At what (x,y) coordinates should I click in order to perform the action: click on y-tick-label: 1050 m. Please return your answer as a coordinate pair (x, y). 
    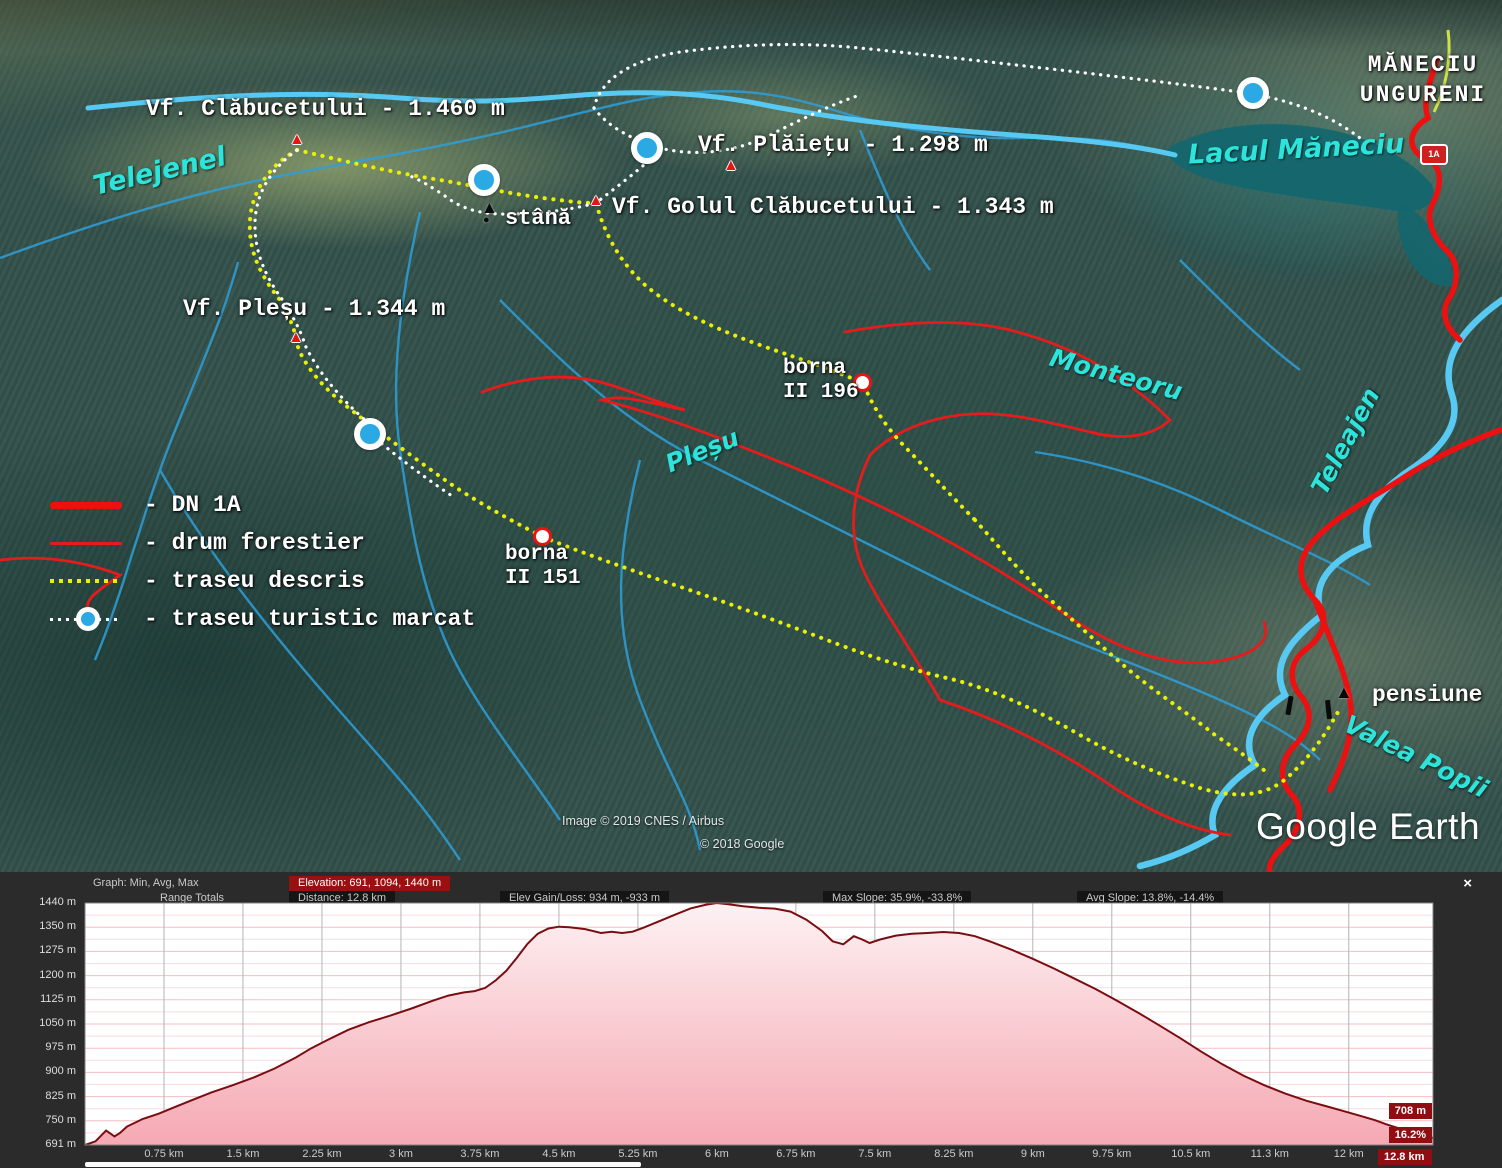
    Looking at the image, I should click on (57, 1023).